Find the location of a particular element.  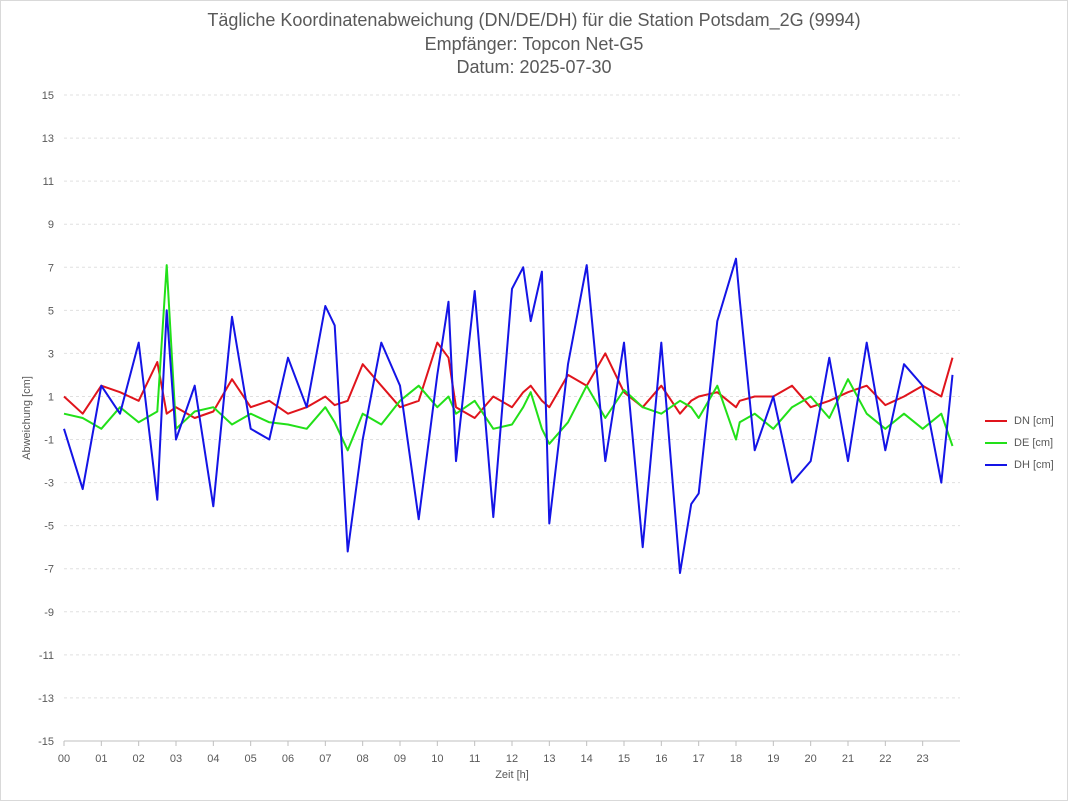

x-tick-label: 23 is located at coordinates (923, 759).